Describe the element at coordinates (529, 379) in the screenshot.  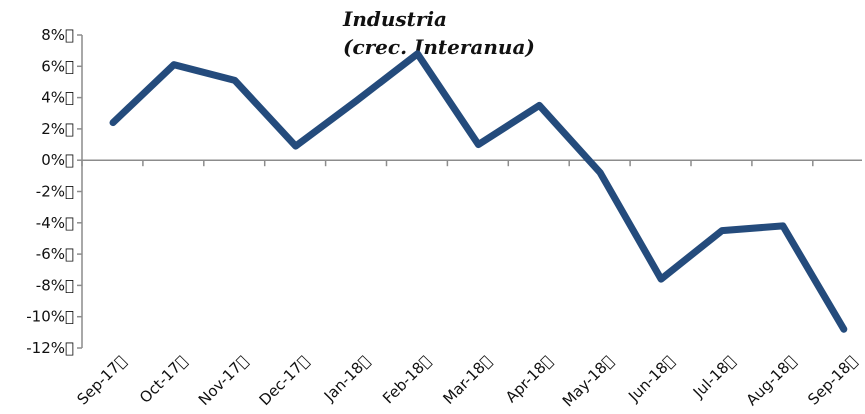
I see `x-tick-label: Apr-18 ` at that location.